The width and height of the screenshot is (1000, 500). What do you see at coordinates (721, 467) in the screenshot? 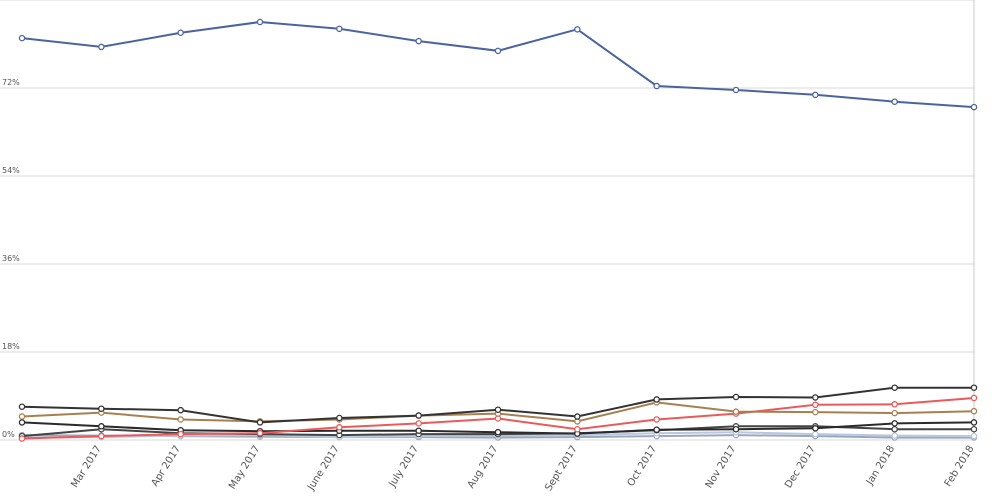
I see `x-tick-label: Nov 2017` at bounding box center [721, 467].